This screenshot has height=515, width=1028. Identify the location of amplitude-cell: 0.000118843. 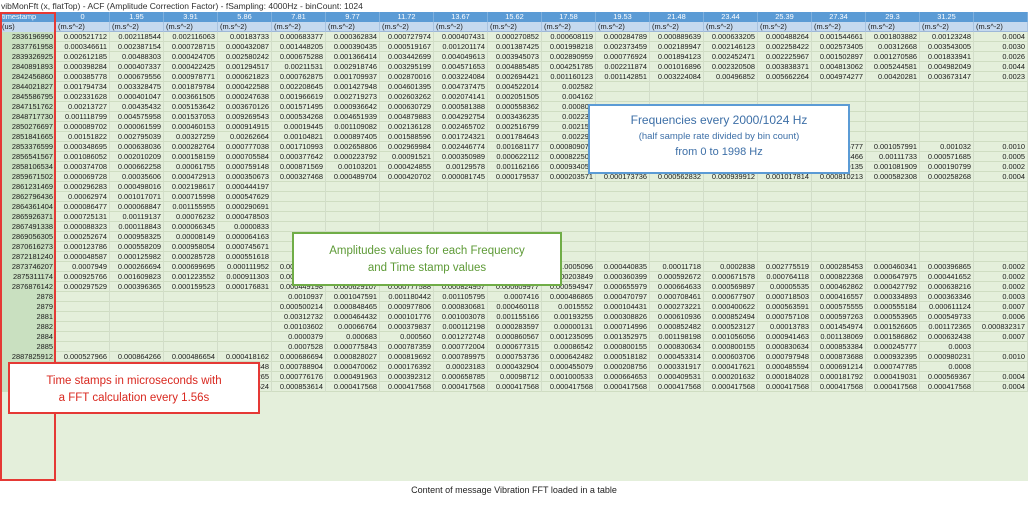
(137, 227).